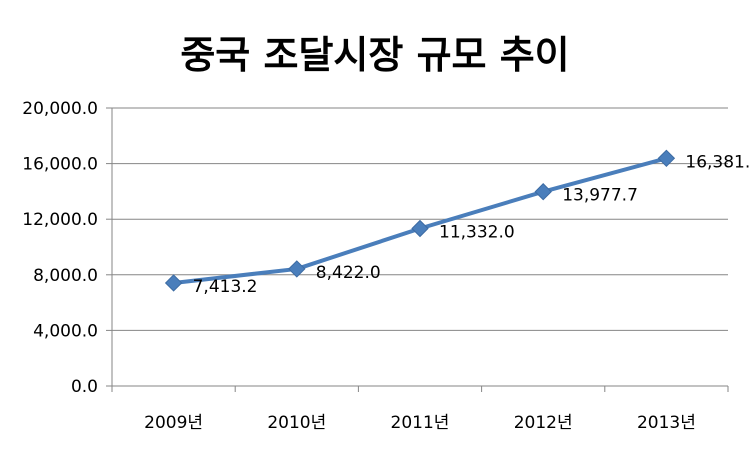 The image size is (750, 450). I want to click on x-tick-label: 2013년, so click(666, 423).